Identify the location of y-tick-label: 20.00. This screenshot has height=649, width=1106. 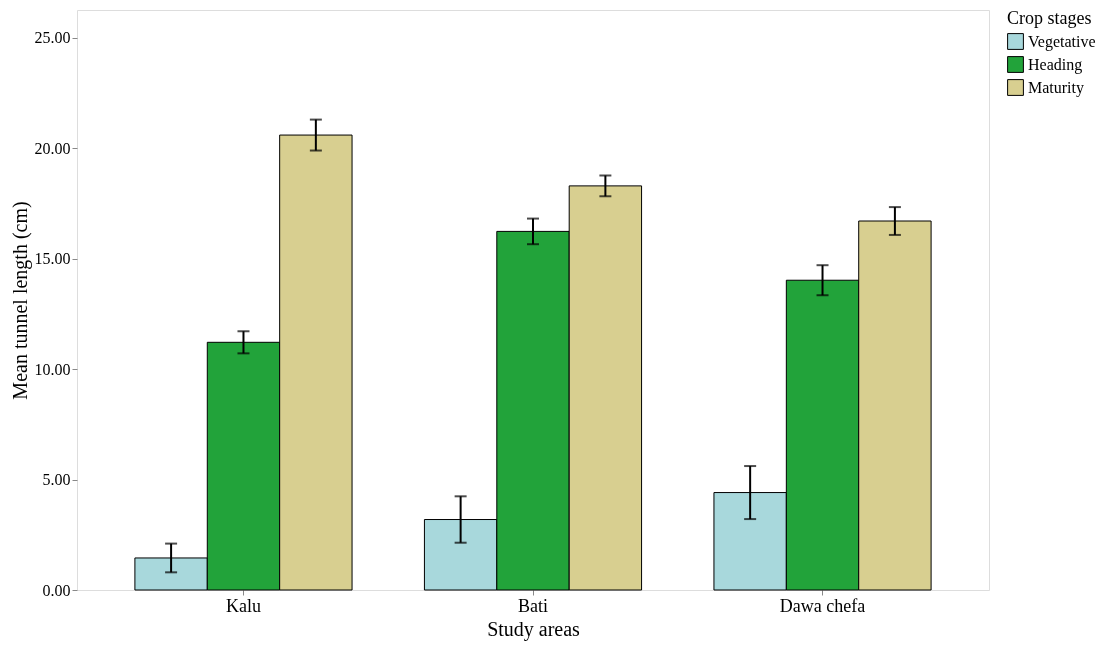
(52, 148).